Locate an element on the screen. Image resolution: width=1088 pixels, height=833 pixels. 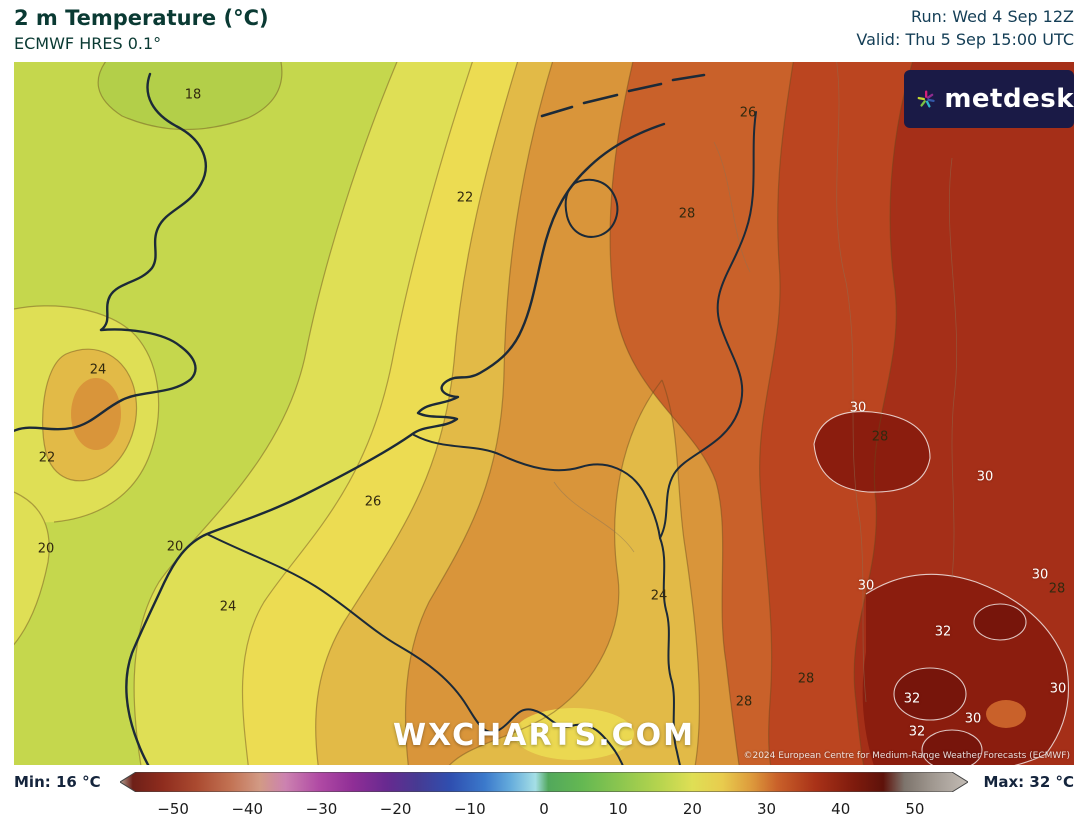
metdesk-logo-text: metdesk is located at coordinates (1009, 99).